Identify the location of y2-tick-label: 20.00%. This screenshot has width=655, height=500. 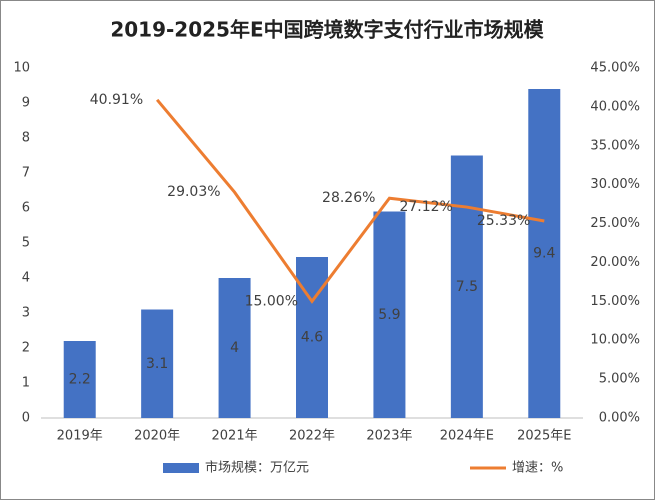
(615, 262).